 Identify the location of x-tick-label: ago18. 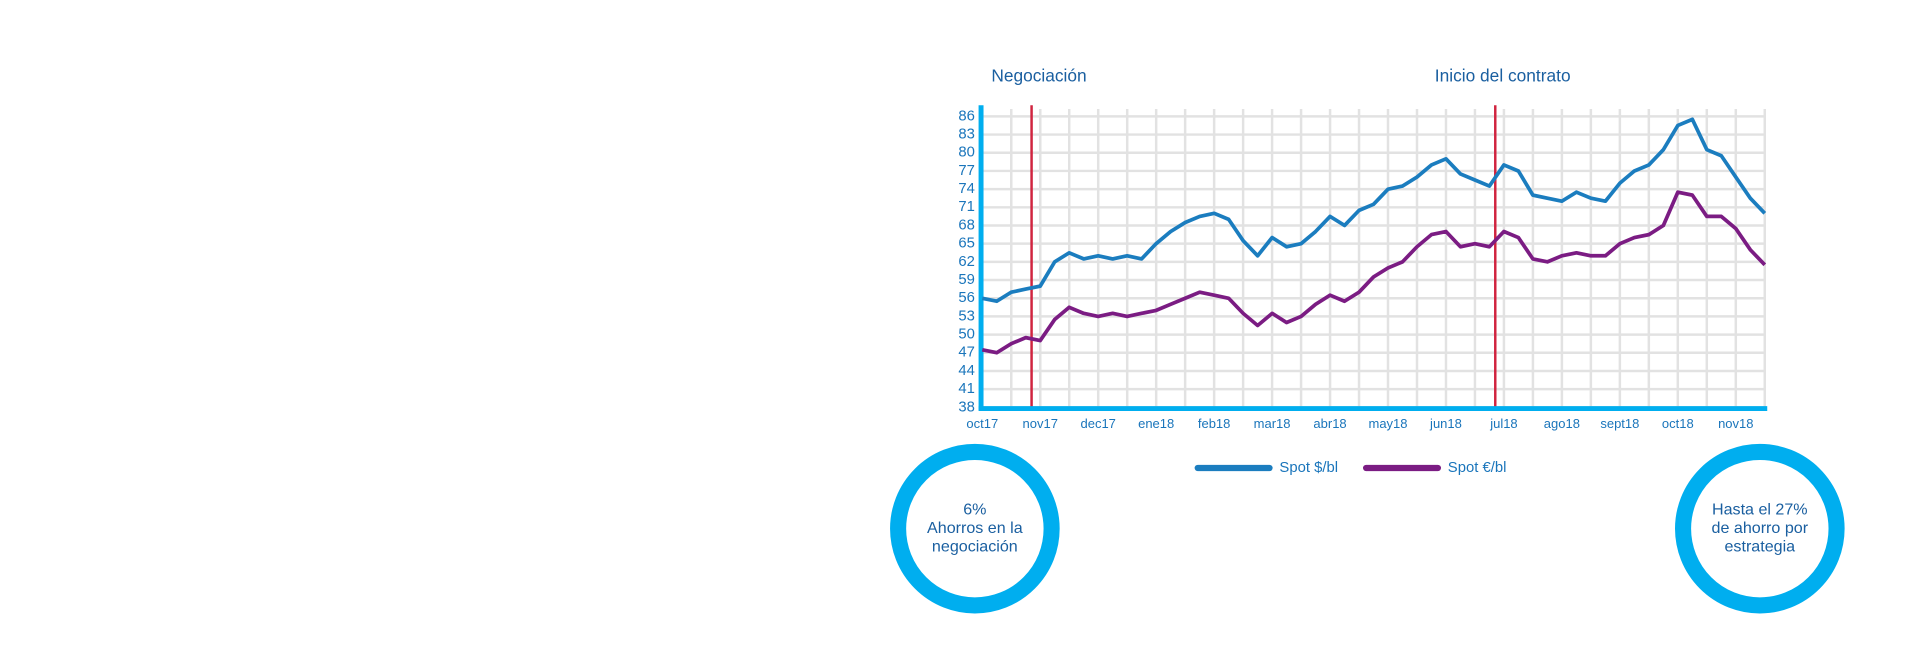
(1562, 423).